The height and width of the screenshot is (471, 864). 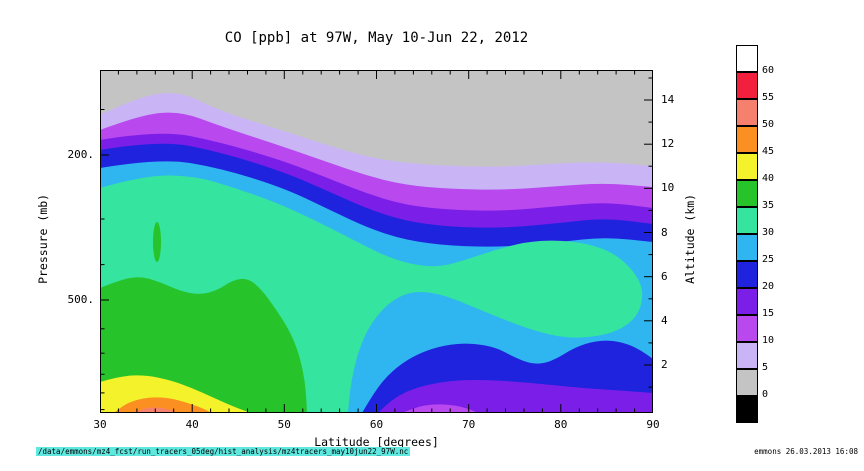 I want to click on colorbar-label: 60, so click(x=768, y=70).